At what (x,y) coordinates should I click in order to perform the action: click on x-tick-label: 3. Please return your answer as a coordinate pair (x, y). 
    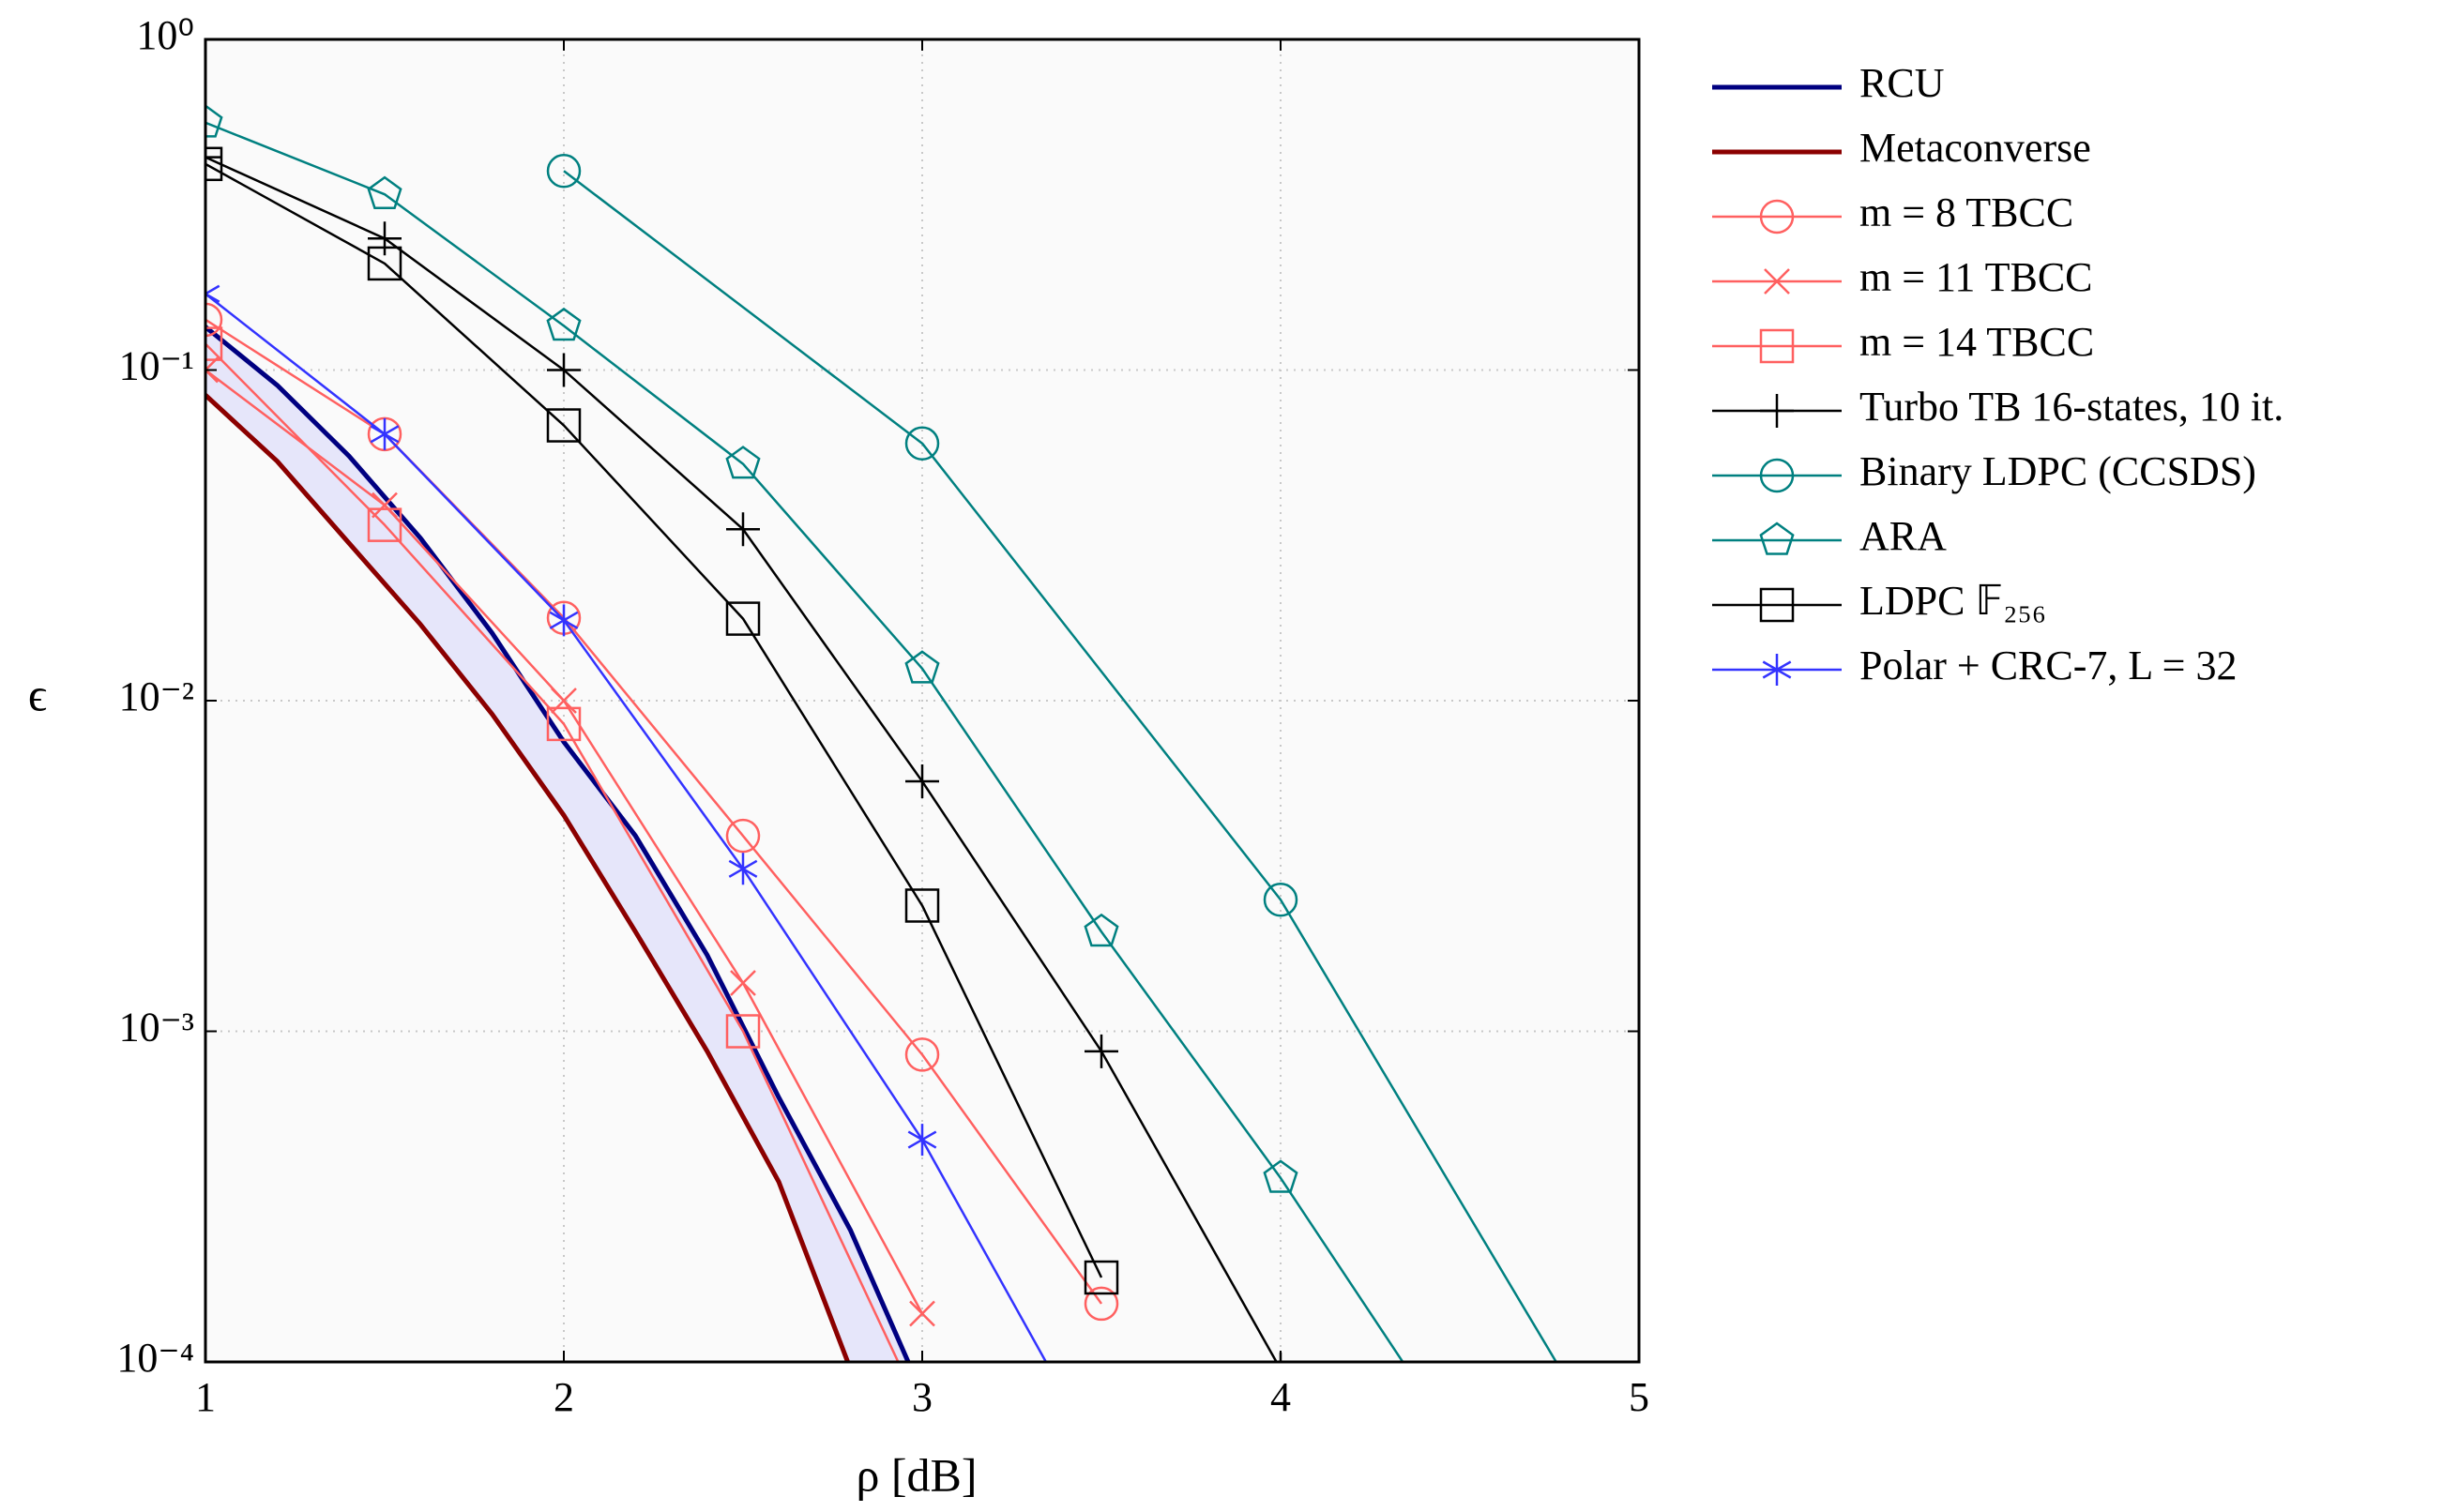
    Looking at the image, I should click on (922, 1397).